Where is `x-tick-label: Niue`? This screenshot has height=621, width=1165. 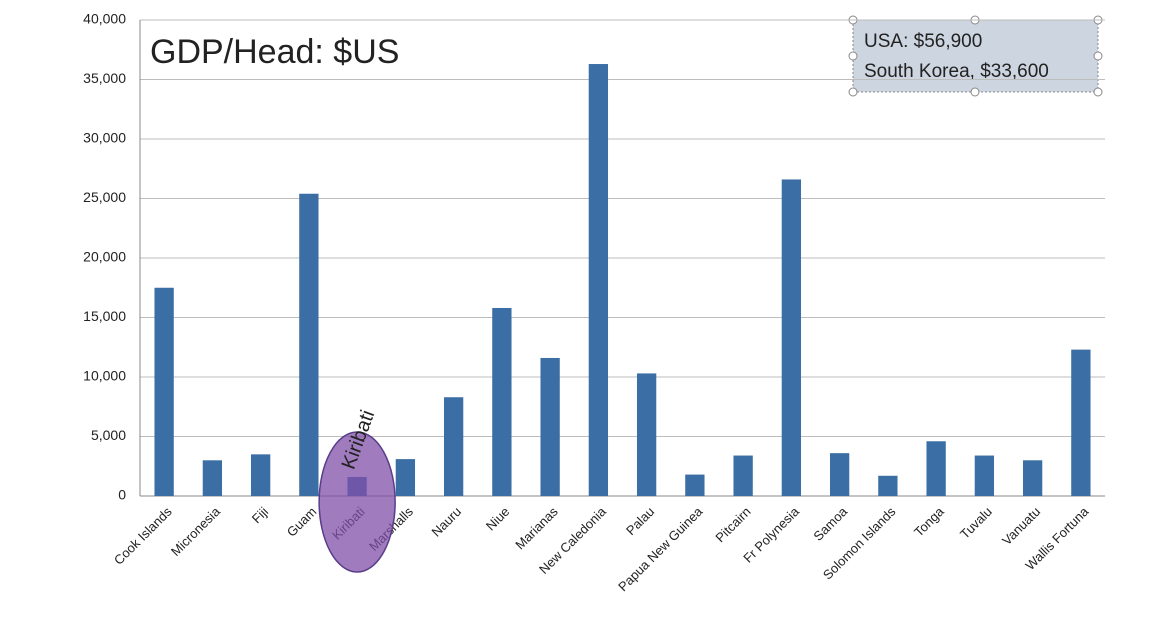 x-tick-label: Niue is located at coordinates (498, 519).